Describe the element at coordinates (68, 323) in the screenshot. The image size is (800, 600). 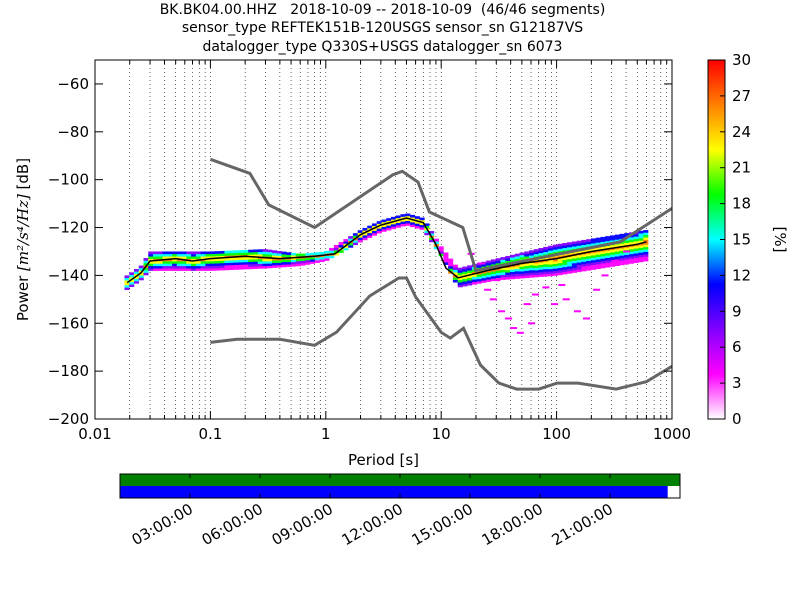
I see `y-tick-label: −160` at that location.